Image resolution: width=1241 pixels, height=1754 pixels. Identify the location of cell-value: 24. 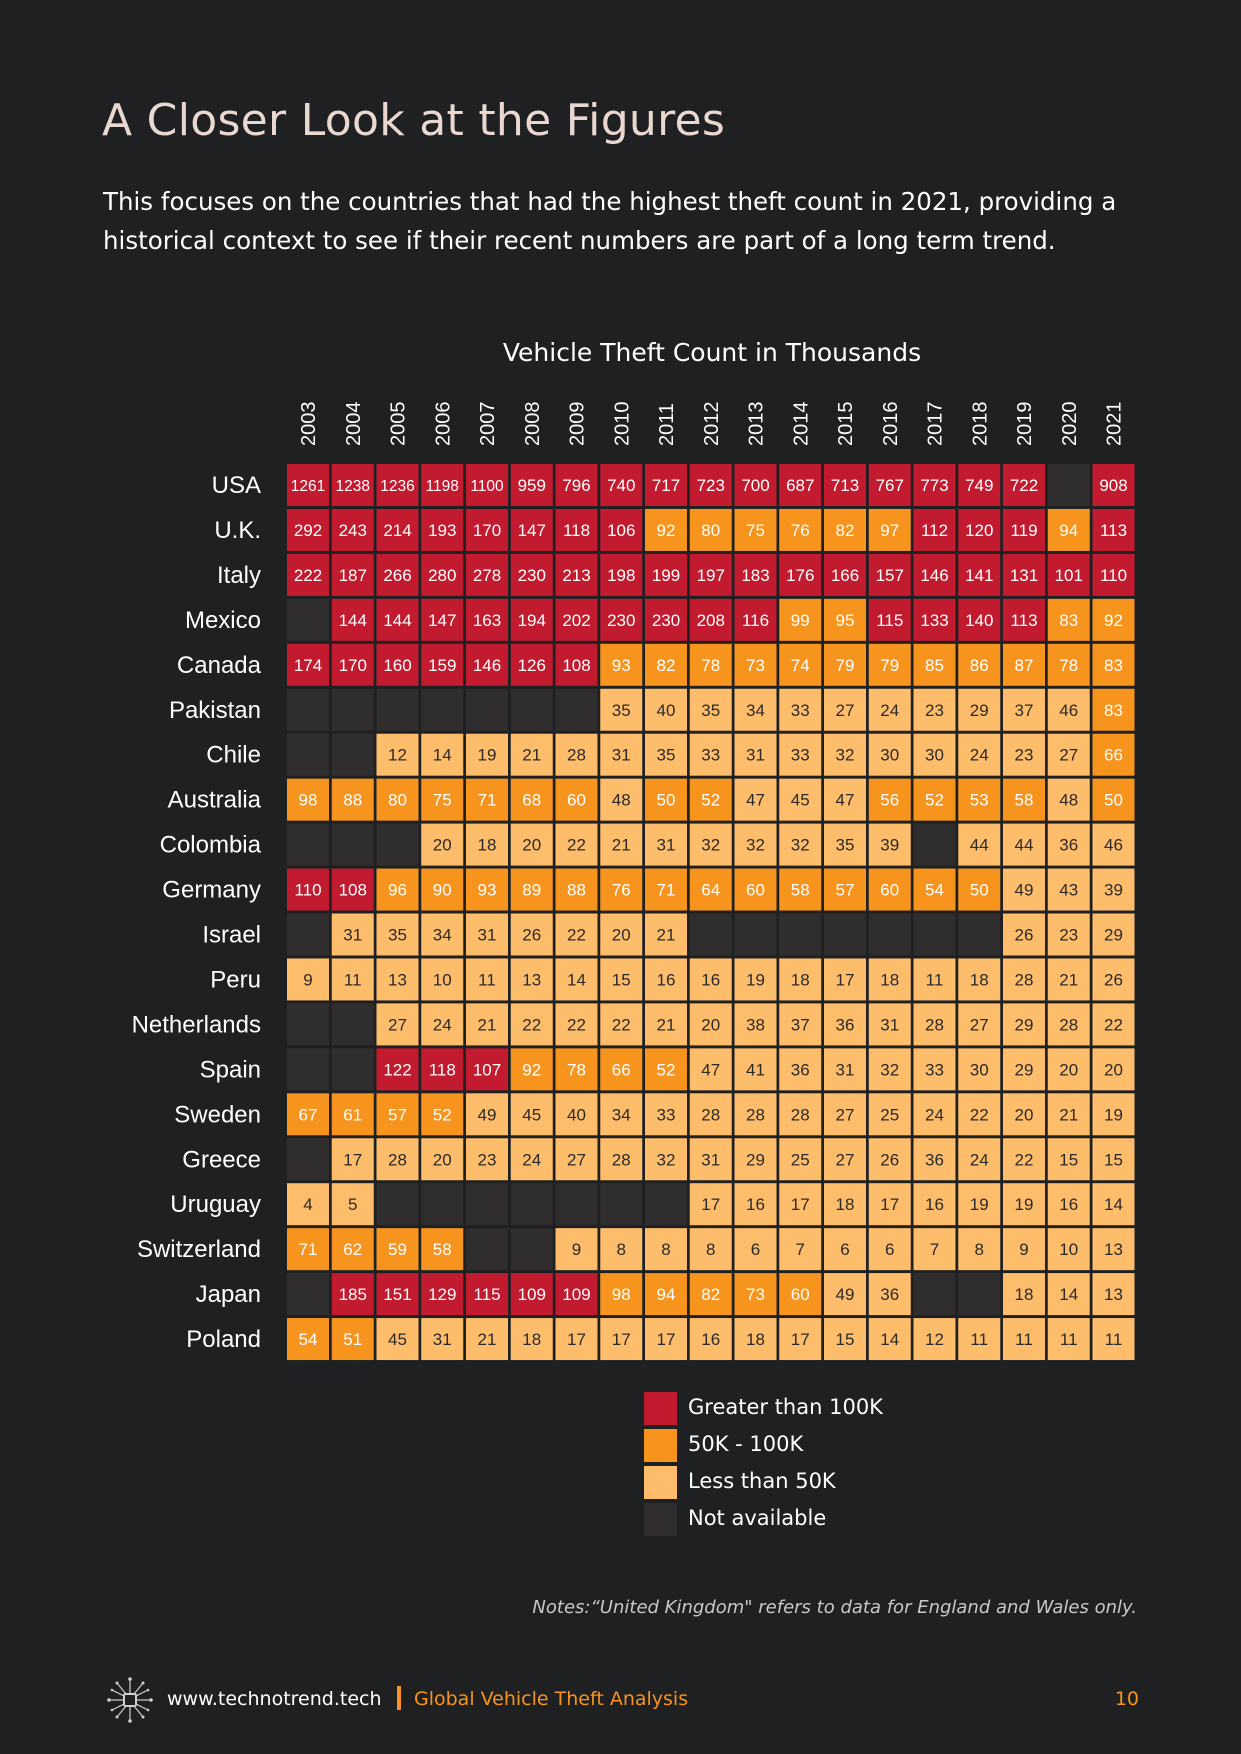
(531, 1159).